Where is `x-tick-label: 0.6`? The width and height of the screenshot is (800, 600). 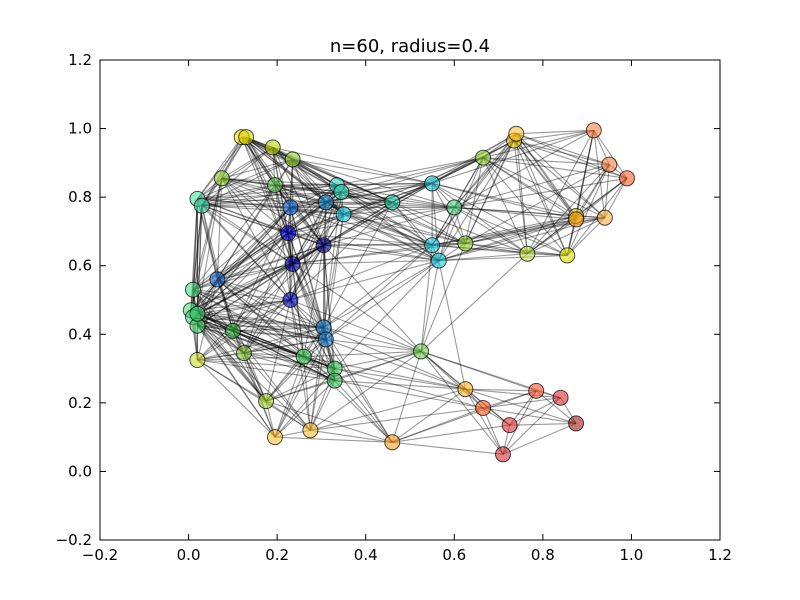 x-tick-label: 0.6 is located at coordinates (454, 555).